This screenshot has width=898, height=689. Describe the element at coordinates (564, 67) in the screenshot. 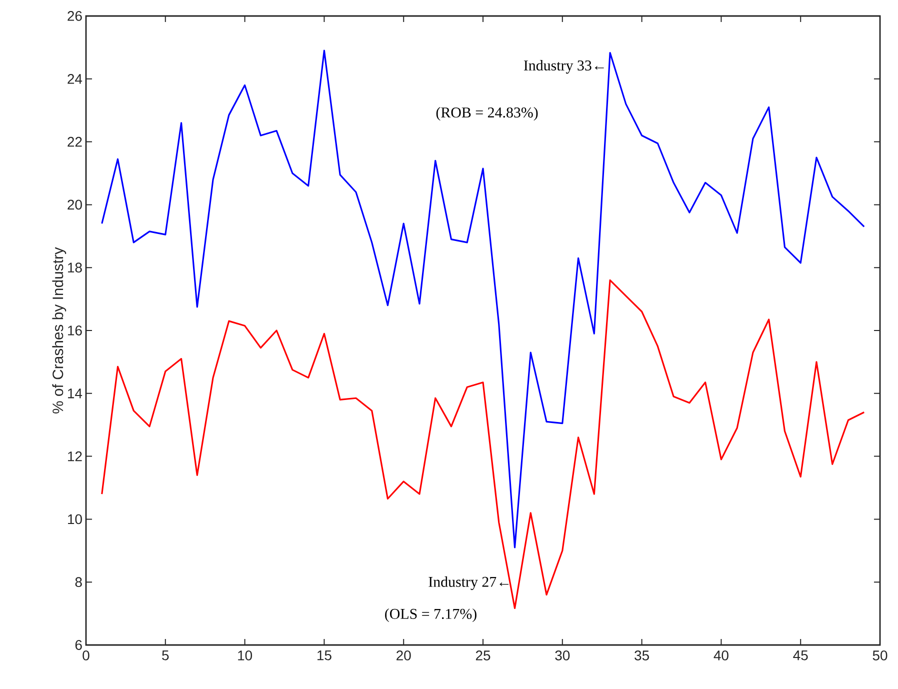

I see `annotation: Industry 33←` at that location.